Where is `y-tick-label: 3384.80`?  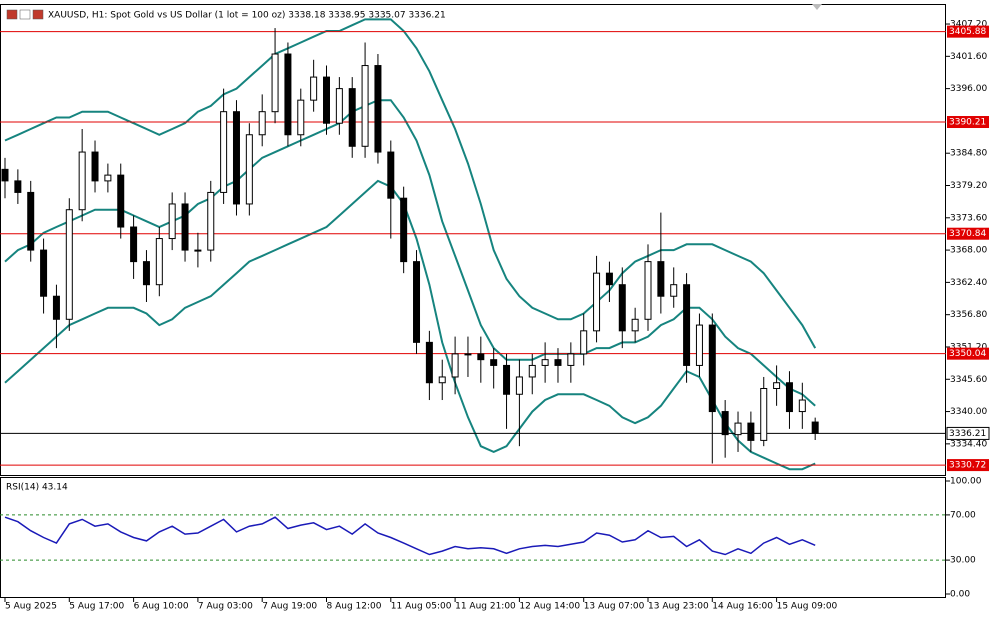 y-tick-label: 3384.80 is located at coordinates (968, 154).